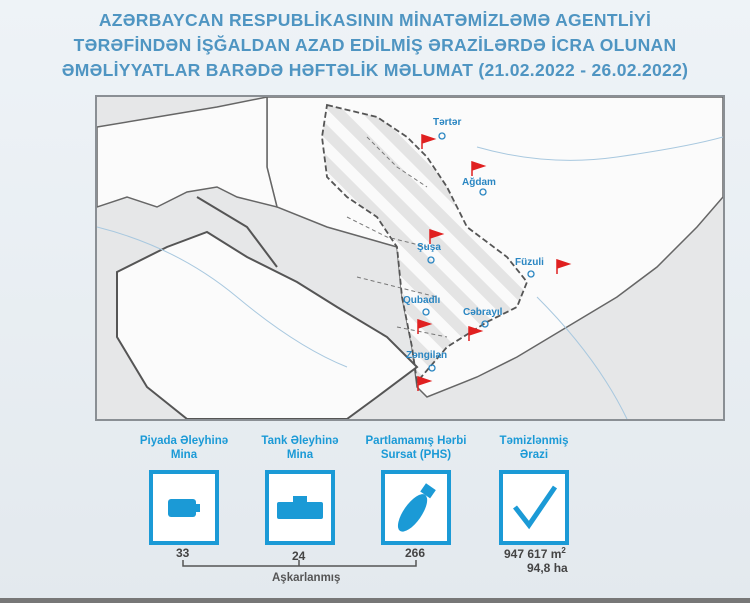 The height and width of the screenshot is (603, 750). What do you see at coordinates (306, 578) in the screenshot?
I see `detected-label: Aşkarlanmış` at bounding box center [306, 578].